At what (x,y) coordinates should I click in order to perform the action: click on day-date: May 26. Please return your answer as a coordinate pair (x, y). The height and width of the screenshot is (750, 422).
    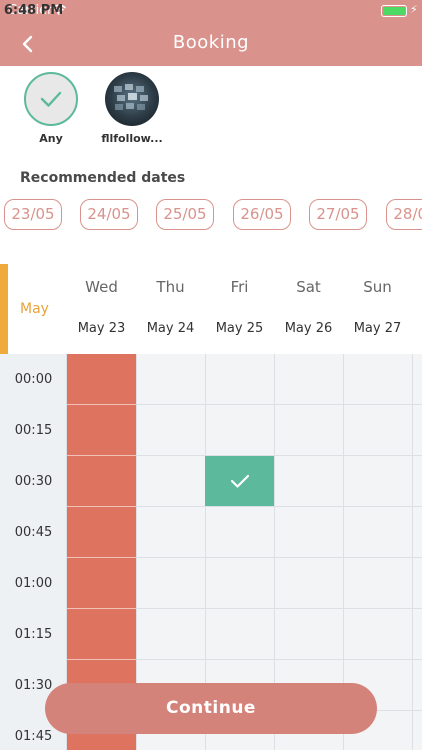
    Looking at the image, I should click on (308, 328).